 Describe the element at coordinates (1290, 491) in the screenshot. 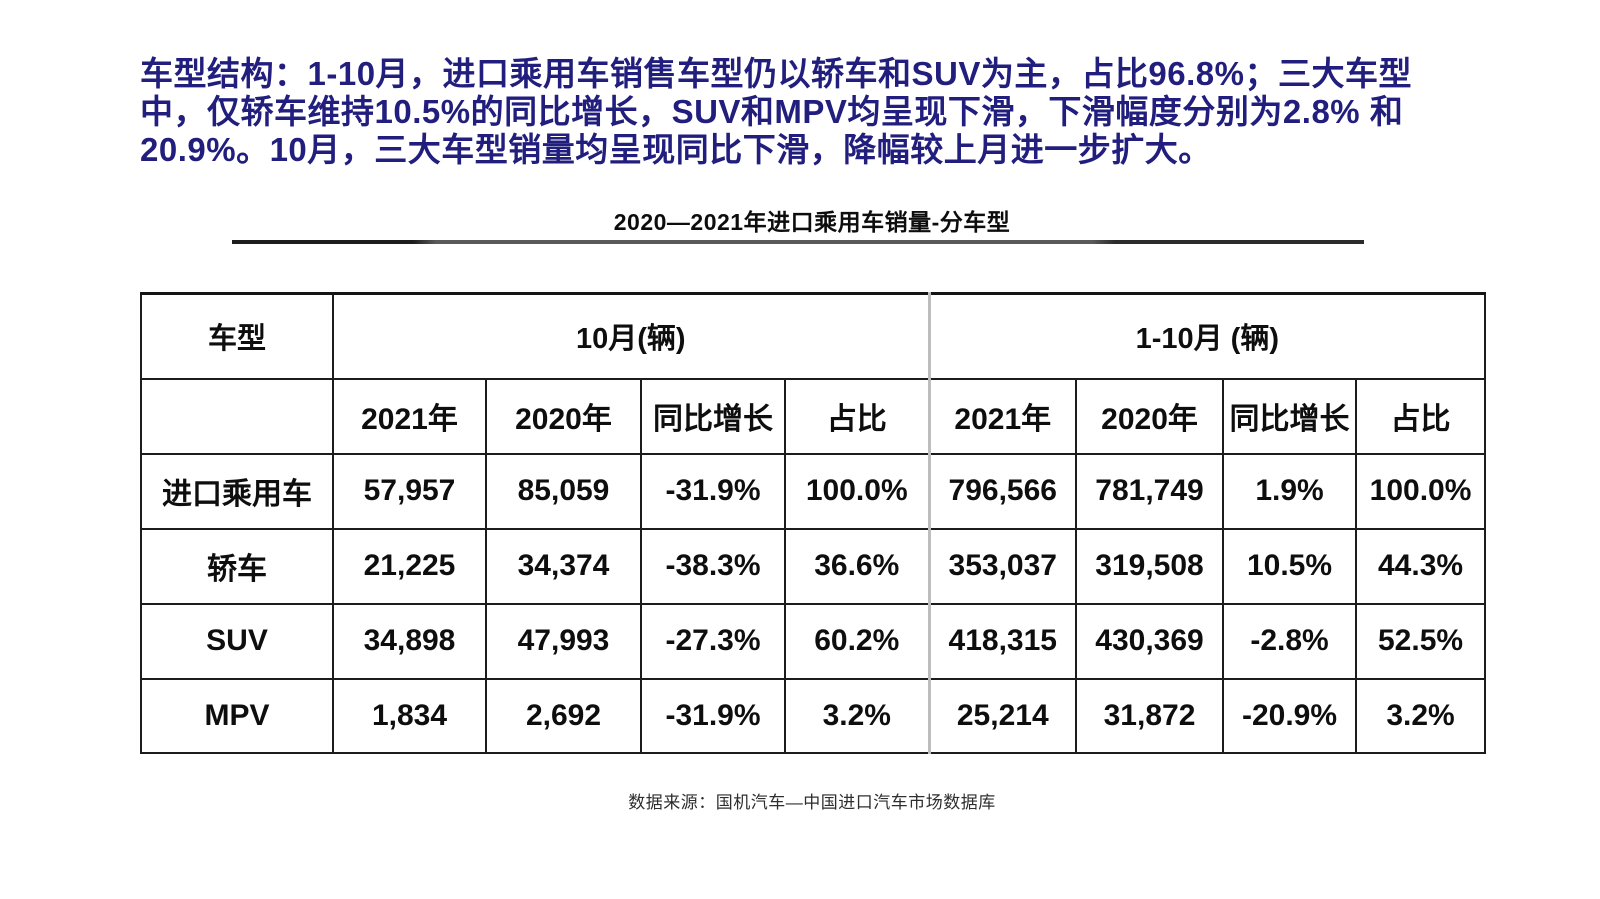

I see `table-cell: 1.9%` at that location.